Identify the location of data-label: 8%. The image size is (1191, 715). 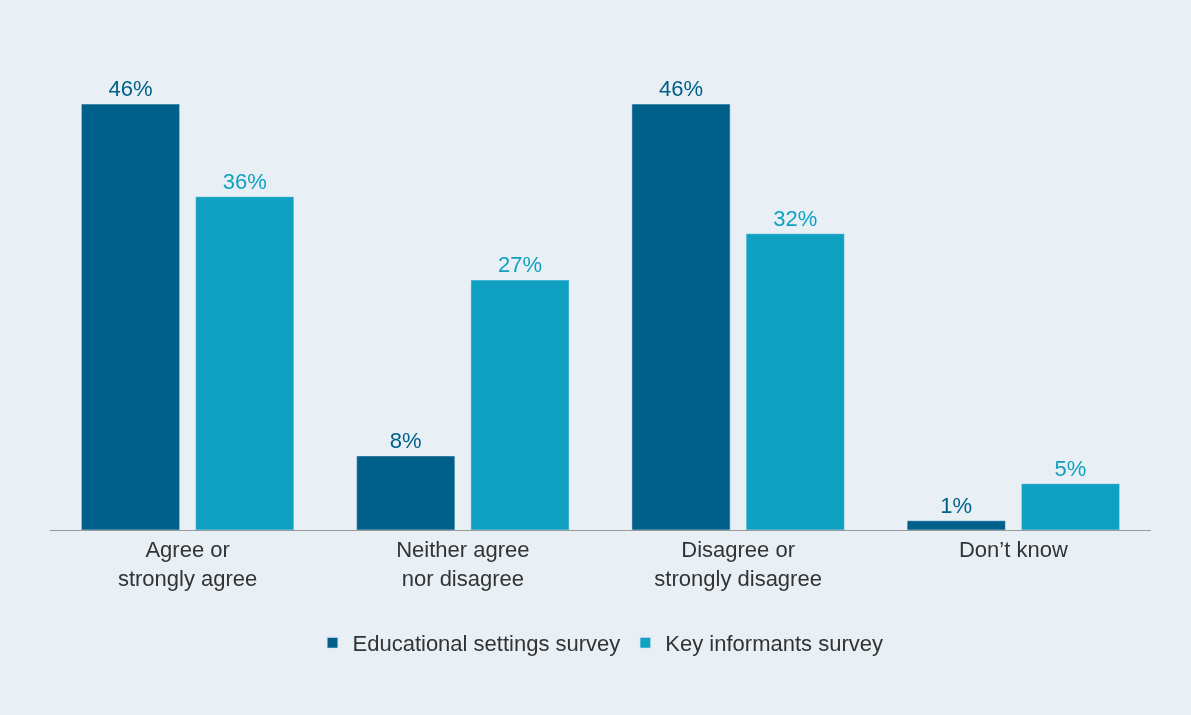
(405, 440).